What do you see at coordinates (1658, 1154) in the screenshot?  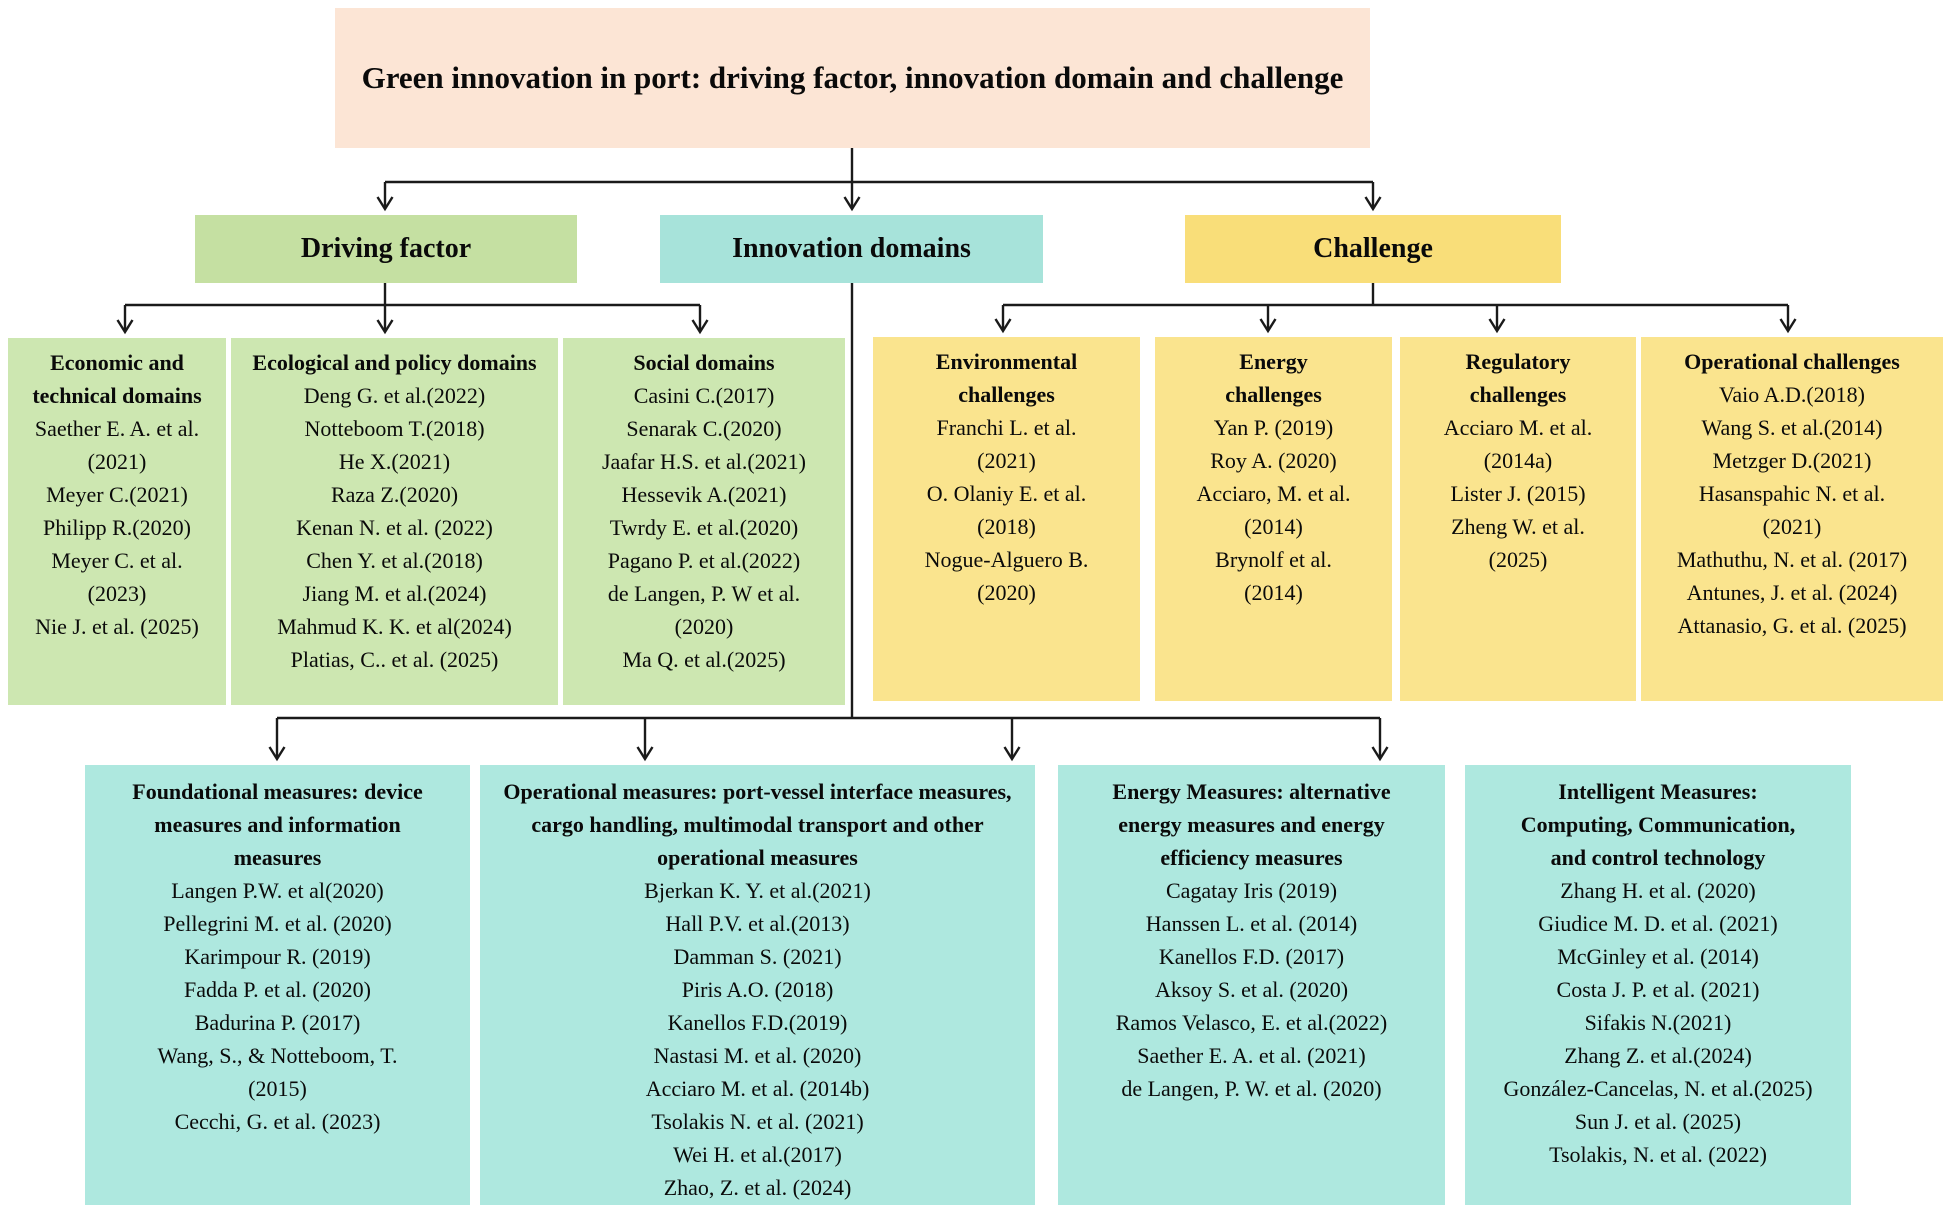 I see `citation: Tsolakis, N. et al. (2022)` at bounding box center [1658, 1154].